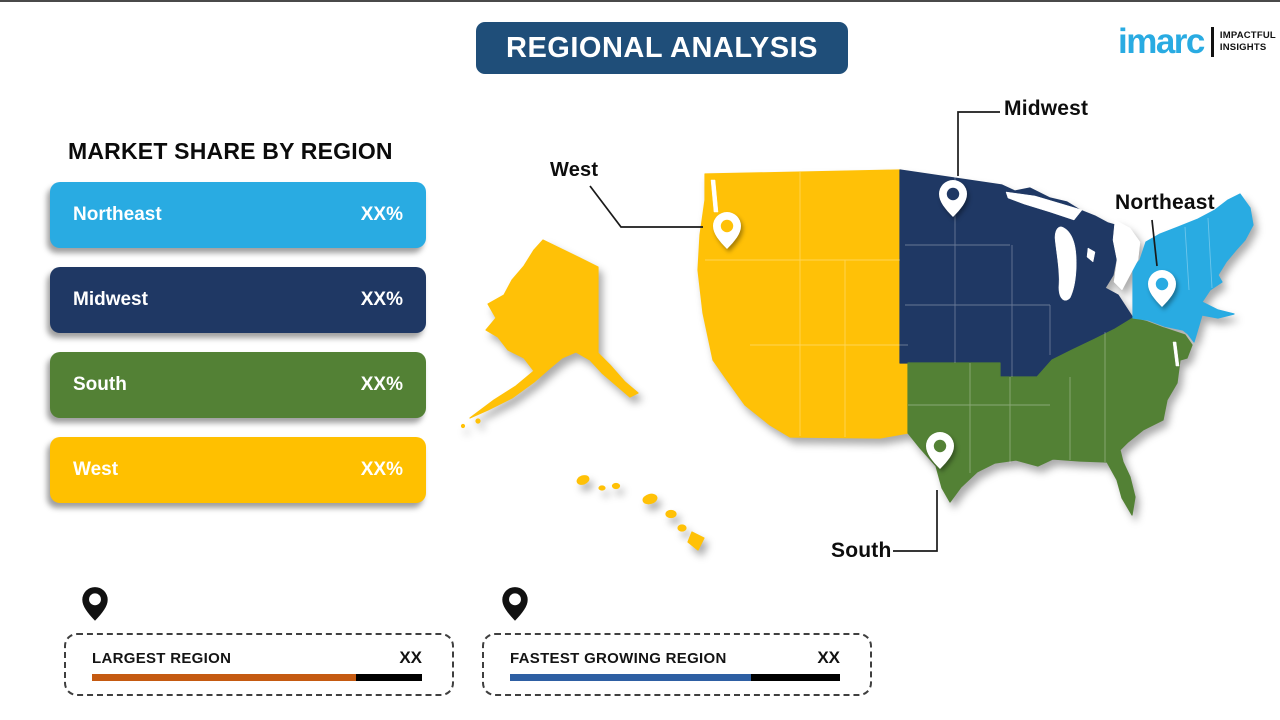 The image size is (1280, 720). What do you see at coordinates (162, 658) in the screenshot?
I see `largest-region-label: LARGEST REGION` at bounding box center [162, 658].